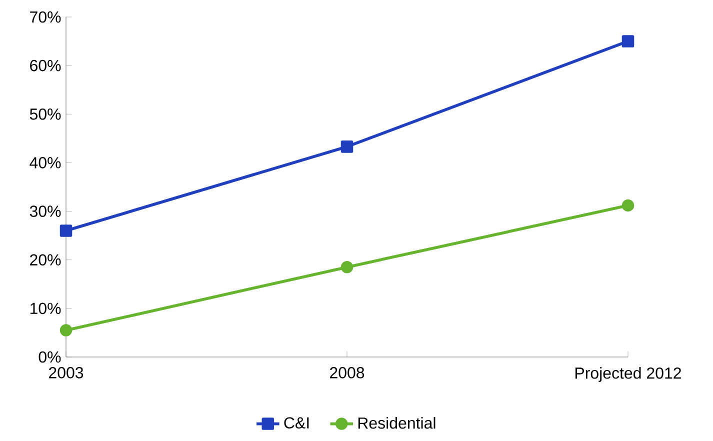  Describe the element at coordinates (45, 66) in the screenshot. I see `y-tick-label: 60%` at that location.